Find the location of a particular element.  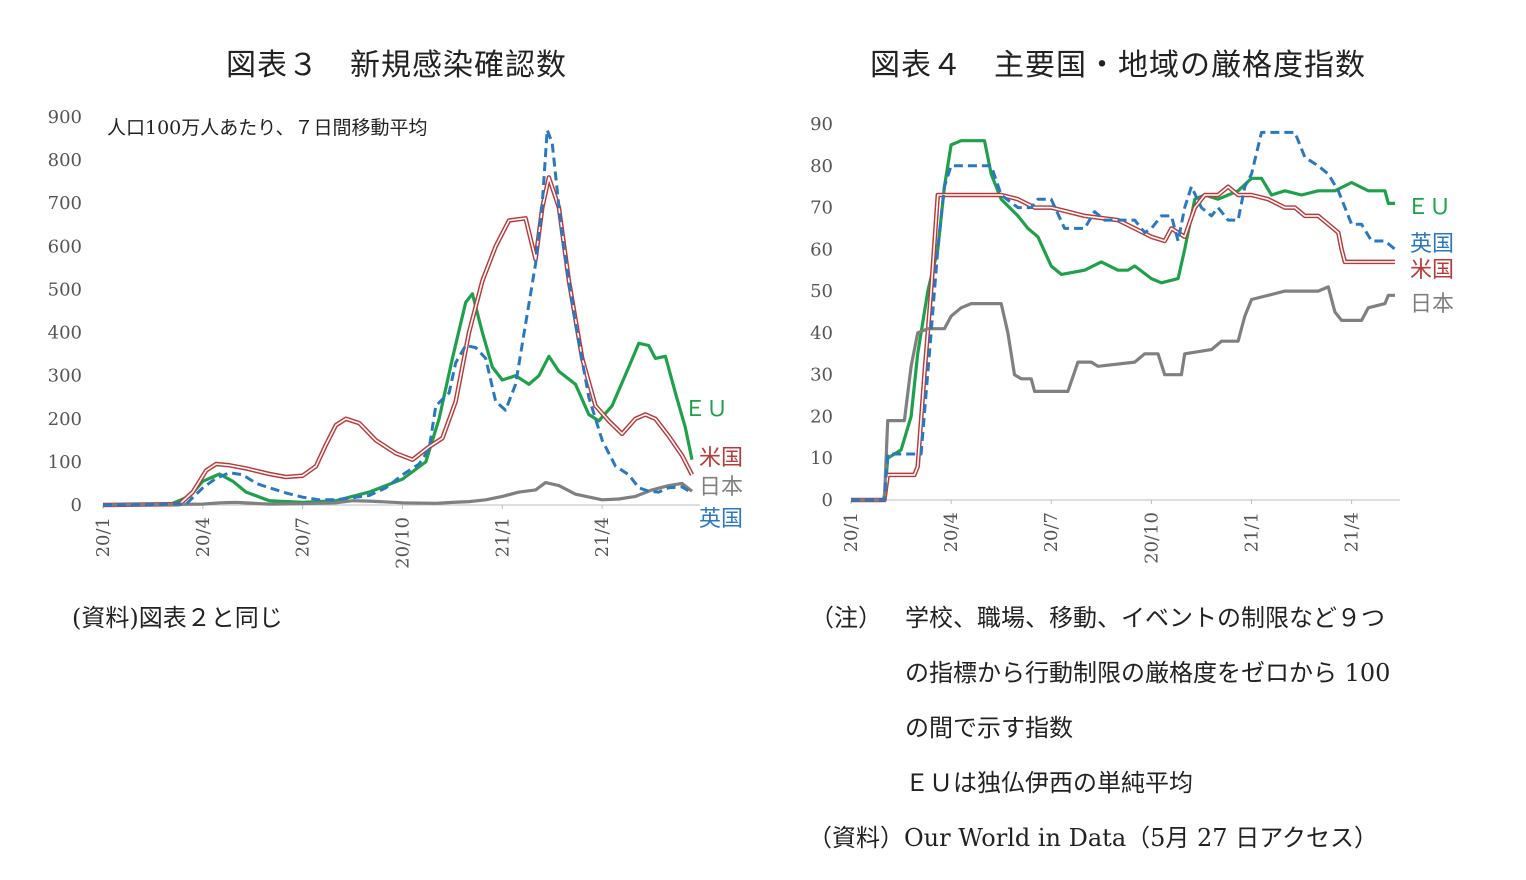

legend-us: 米国 is located at coordinates (721, 458).